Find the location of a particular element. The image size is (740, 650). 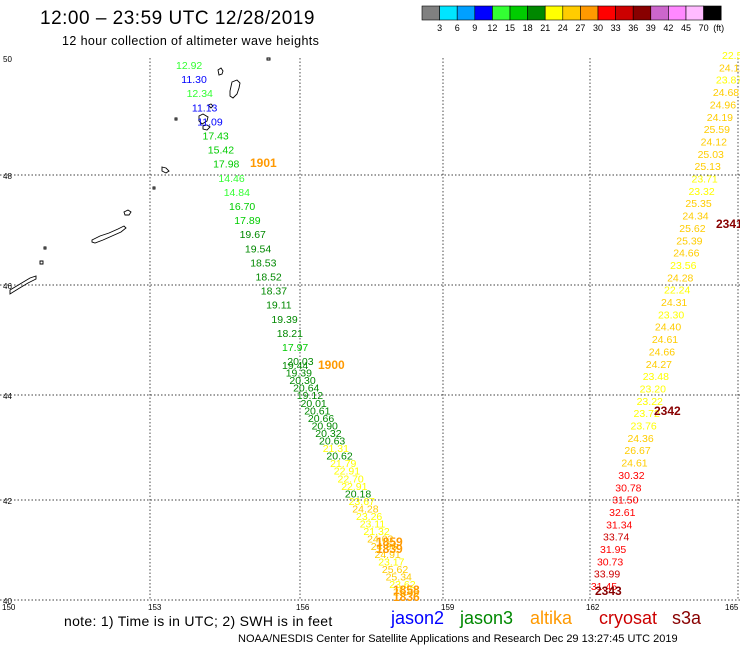

wave-height-value: 18.53 is located at coordinates (263, 263).